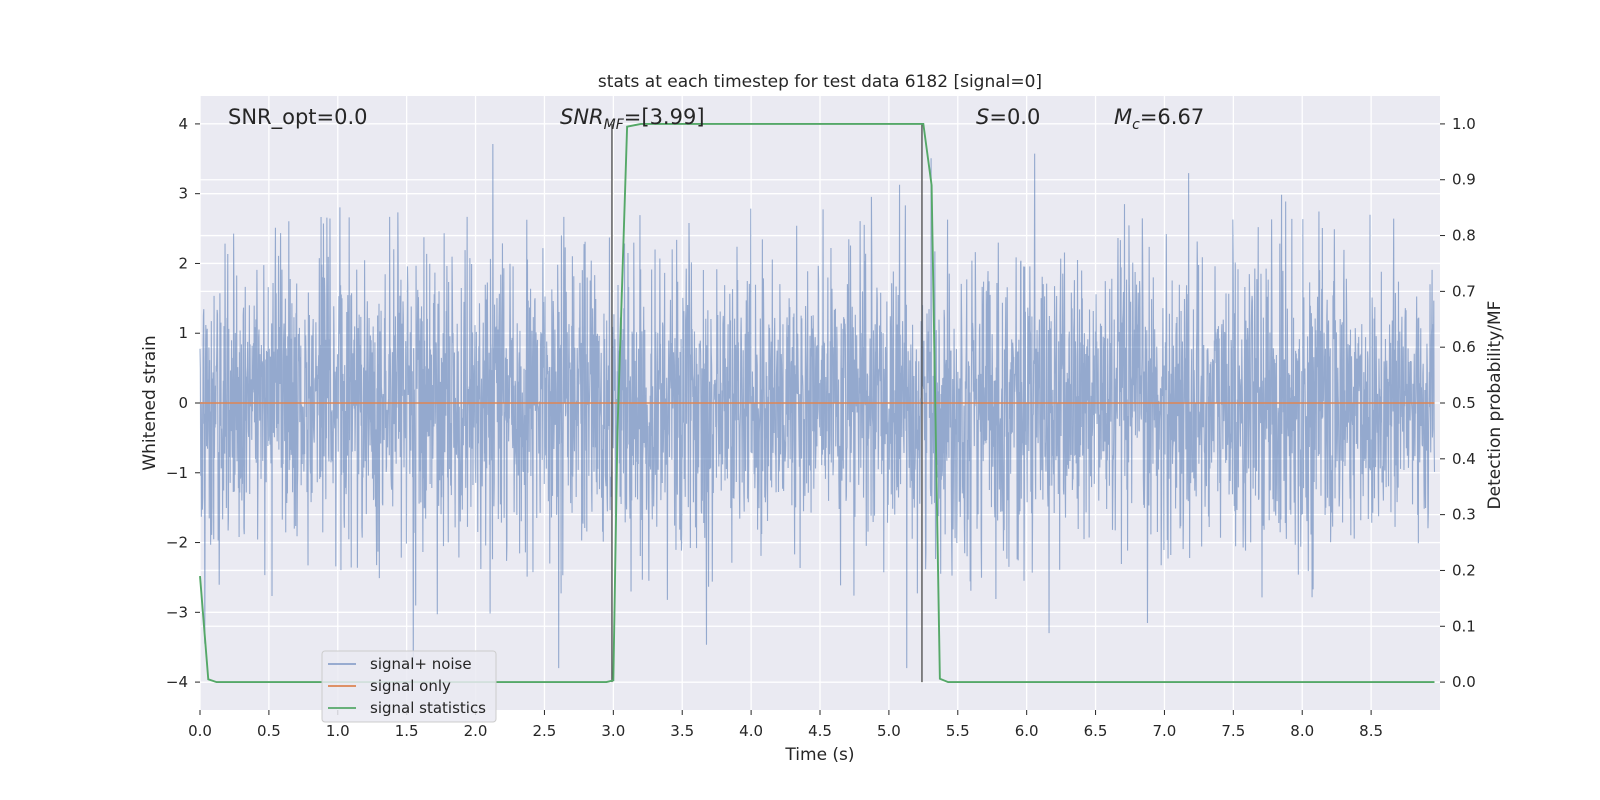 Image resolution: width=1600 pixels, height=800 pixels. What do you see at coordinates (1495, 405) in the screenshot?
I see `y-axis-right-label: Detection probability/MF` at bounding box center [1495, 405].